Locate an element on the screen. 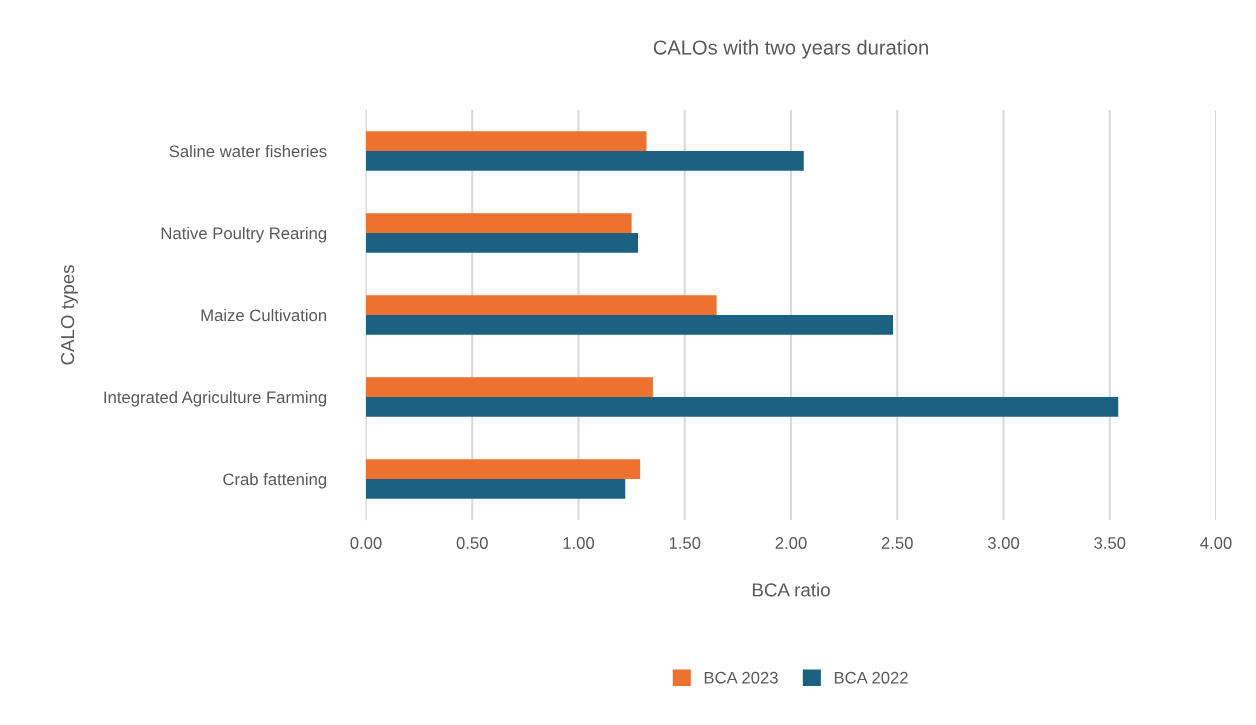 The image size is (1256, 725). y-tick-label: Integrated Agriculture Farming is located at coordinates (215, 398).